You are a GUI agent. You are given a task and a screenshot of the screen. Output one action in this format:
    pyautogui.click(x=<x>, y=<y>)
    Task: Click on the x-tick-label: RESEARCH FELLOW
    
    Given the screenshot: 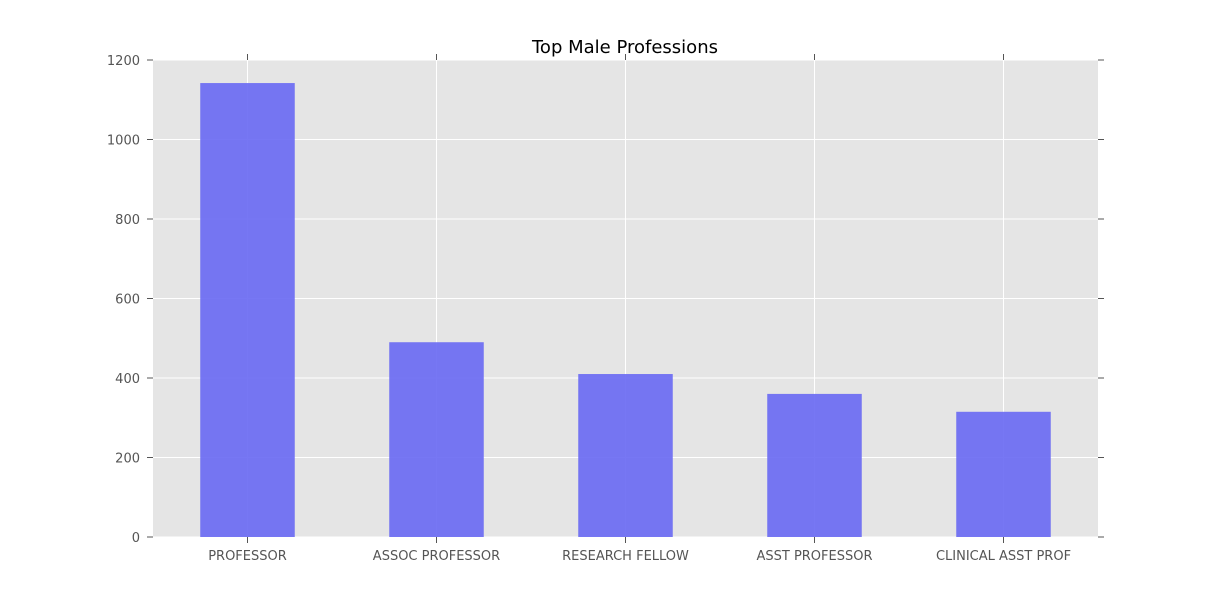 What is the action you would take?
    pyautogui.click(x=625, y=556)
    